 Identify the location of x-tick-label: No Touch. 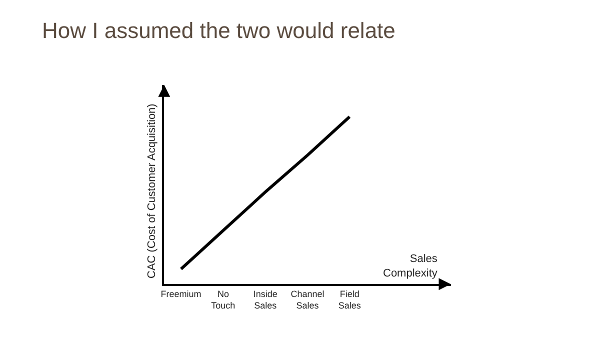
(223, 299).